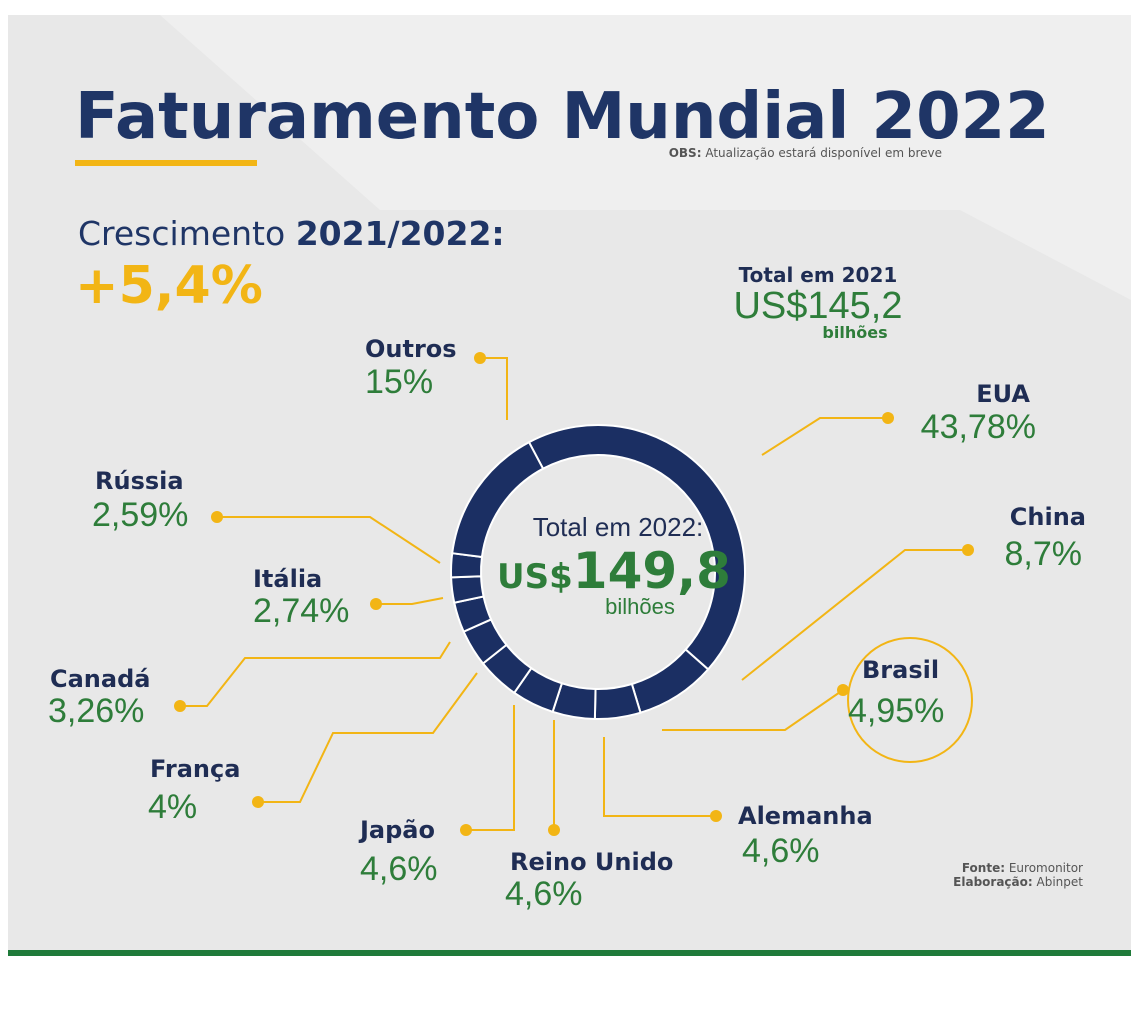  Describe the element at coordinates (139, 481) in the screenshot. I see `category-label: Rússia` at that location.